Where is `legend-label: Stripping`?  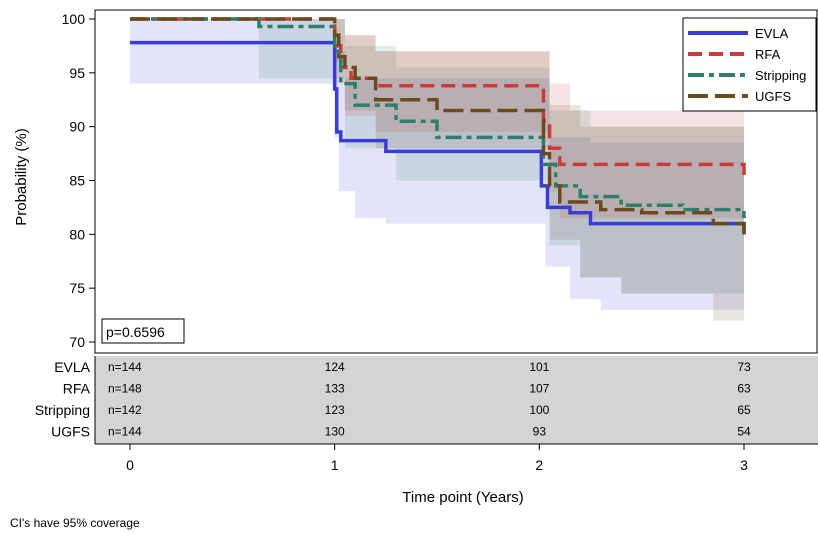
legend-label: Stripping is located at coordinates (780, 75).